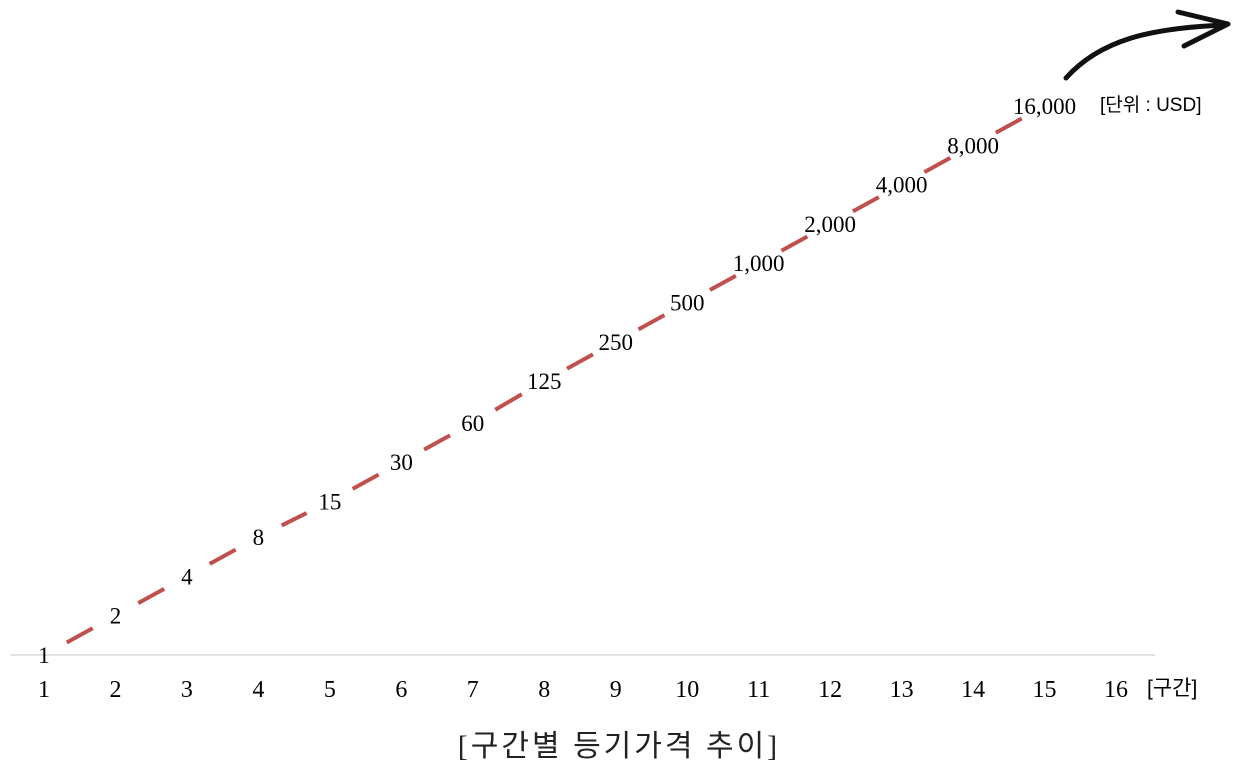 This screenshot has width=1239, height=769. Describe the element at coordinates (187, 690) in the screenshot. I see `x-tick-label: 3` at that location.